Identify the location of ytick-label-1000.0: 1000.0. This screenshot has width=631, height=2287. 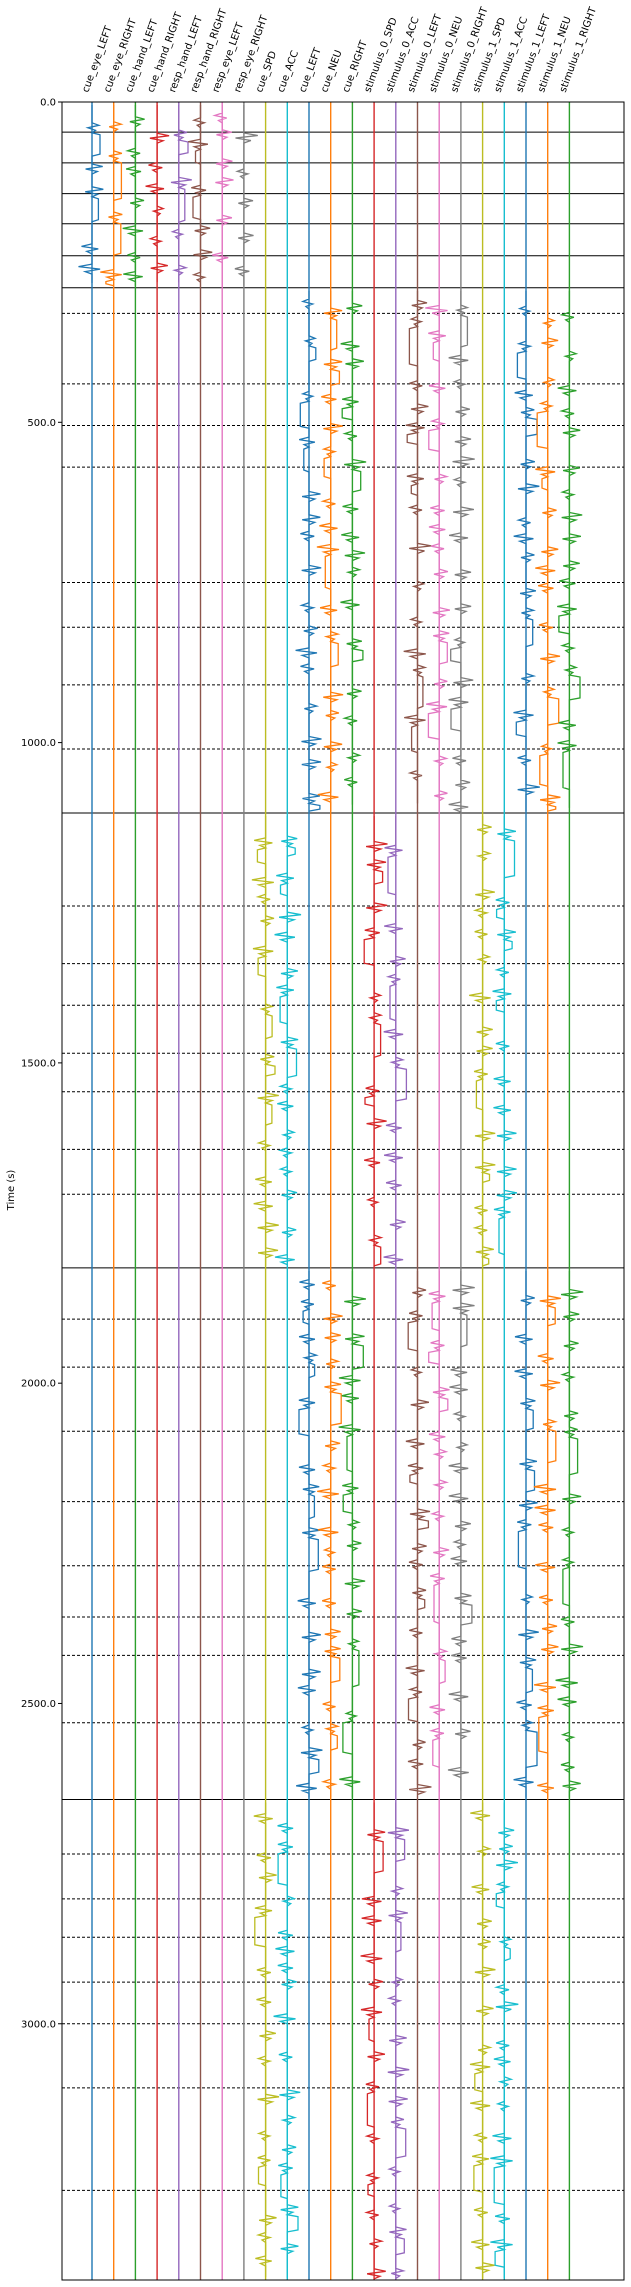
(38, 743).